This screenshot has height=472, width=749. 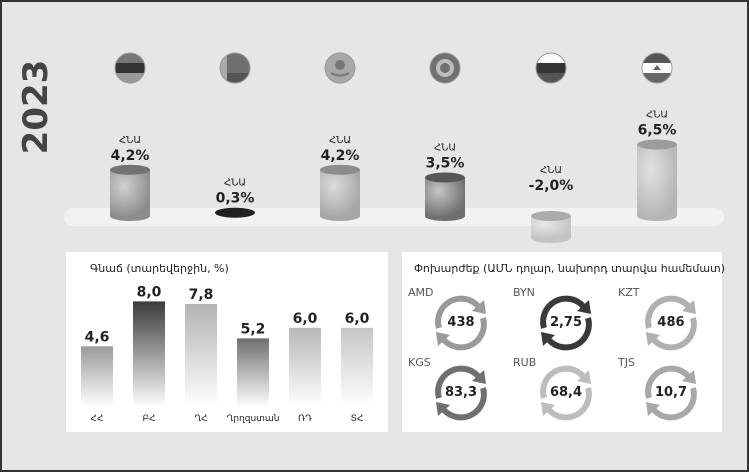 I want to click on gdp-baseline-strip, so click(x=394, y=217).